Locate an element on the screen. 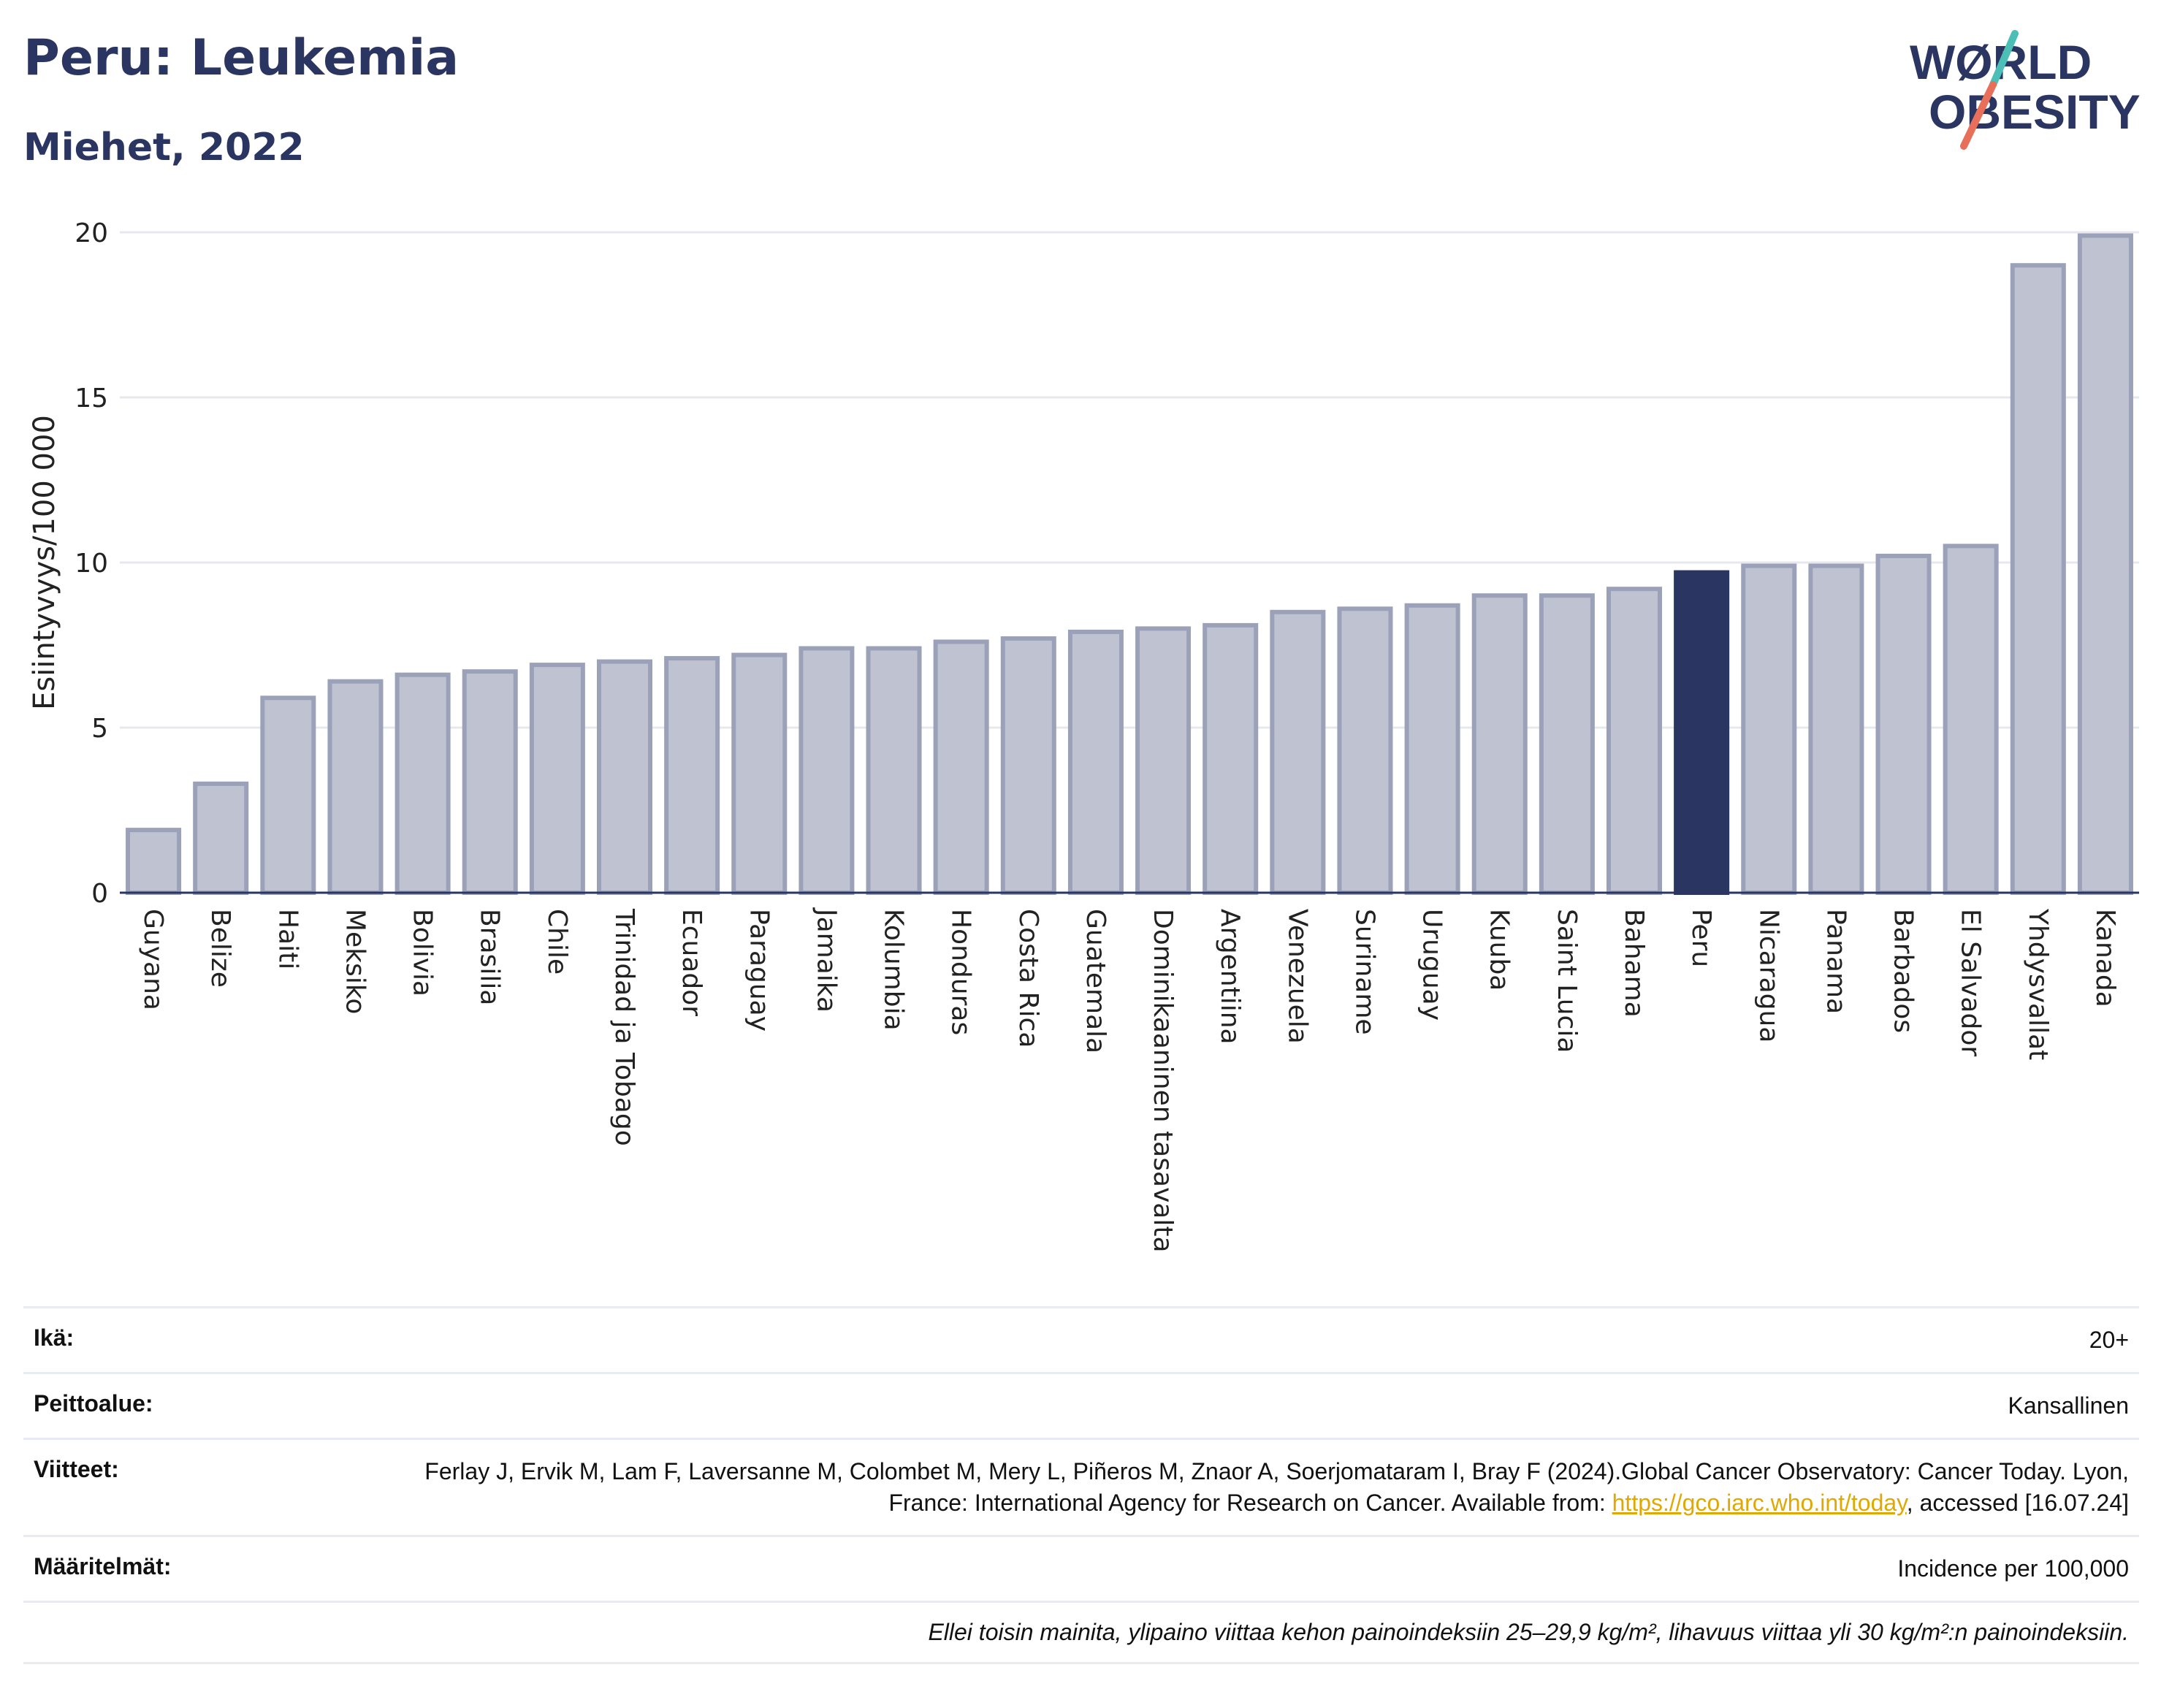 The image size is (2161, 1708). age-label: Ikä: is located at coordinates (54, 1337).